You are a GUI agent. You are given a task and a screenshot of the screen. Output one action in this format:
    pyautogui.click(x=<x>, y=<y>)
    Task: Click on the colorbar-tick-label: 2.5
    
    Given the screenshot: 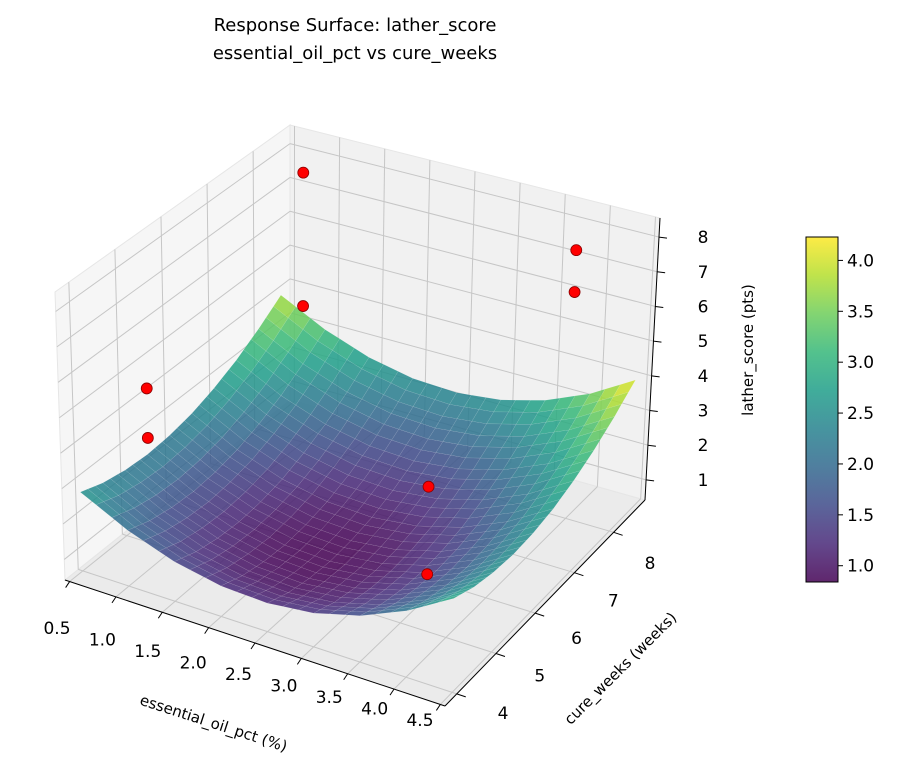 What is the action you would take?
    pyautogui.click(x=860, y=414)
    